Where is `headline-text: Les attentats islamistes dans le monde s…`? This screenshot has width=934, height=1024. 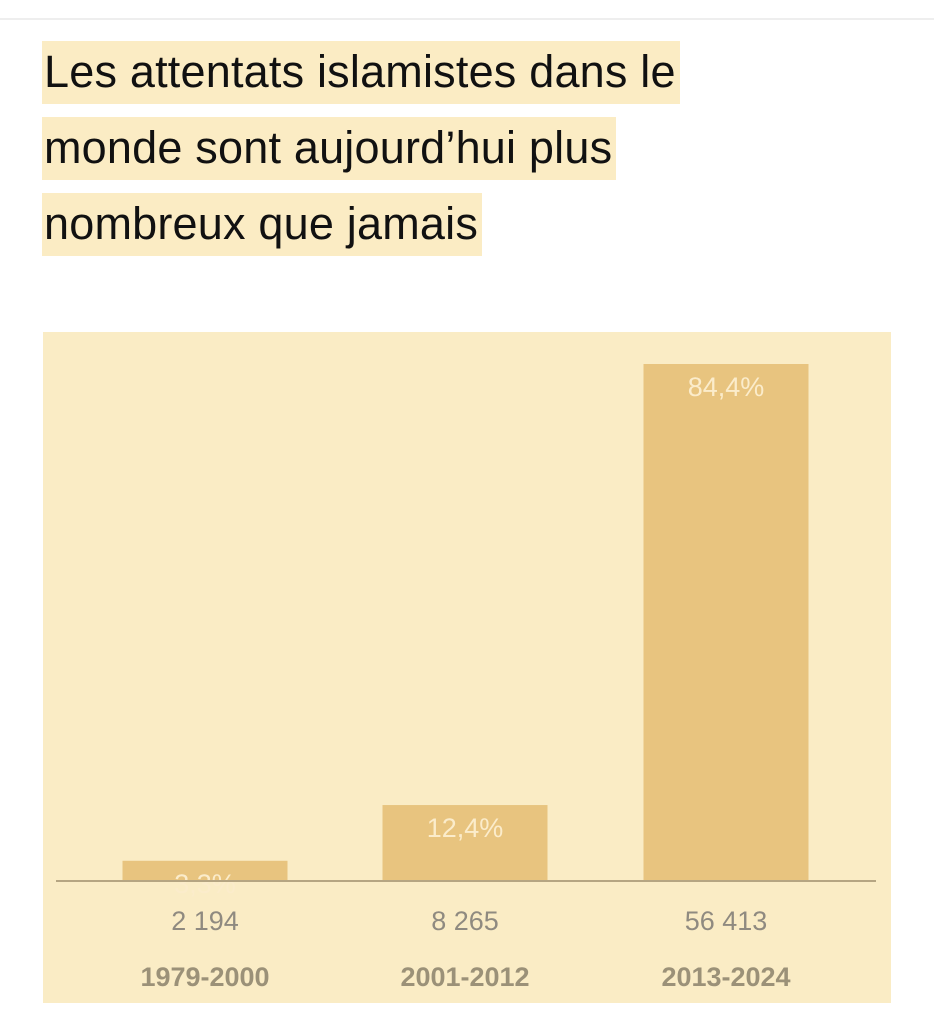 headline-text: Les attentats islamistes dans le monde s… is located at coordinates (361, 148).